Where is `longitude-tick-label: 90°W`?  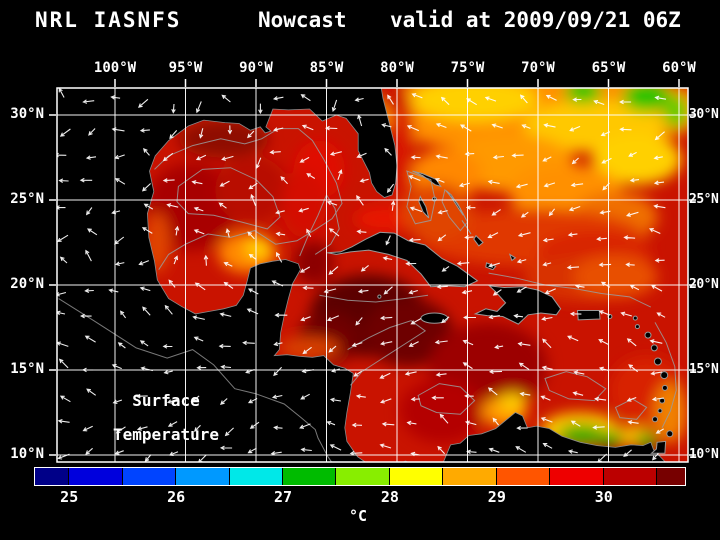
longitude-tick-label: 90°W is located at coordinates (256, 68).